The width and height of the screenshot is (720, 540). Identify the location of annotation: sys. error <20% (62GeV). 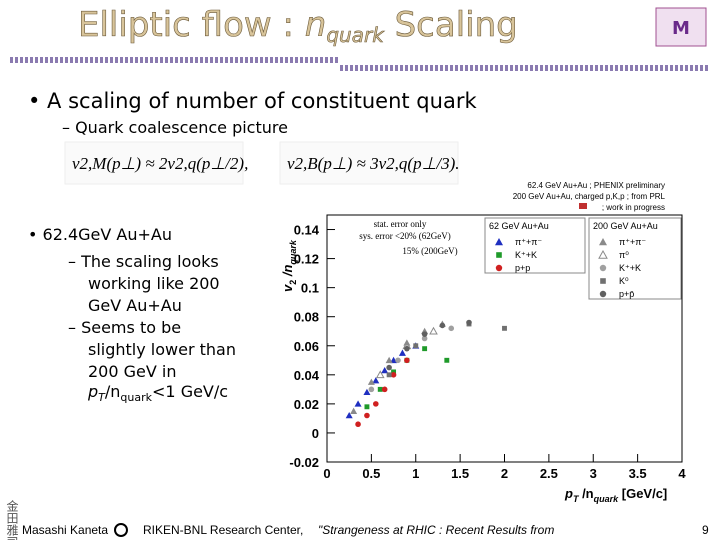
(405, 236).